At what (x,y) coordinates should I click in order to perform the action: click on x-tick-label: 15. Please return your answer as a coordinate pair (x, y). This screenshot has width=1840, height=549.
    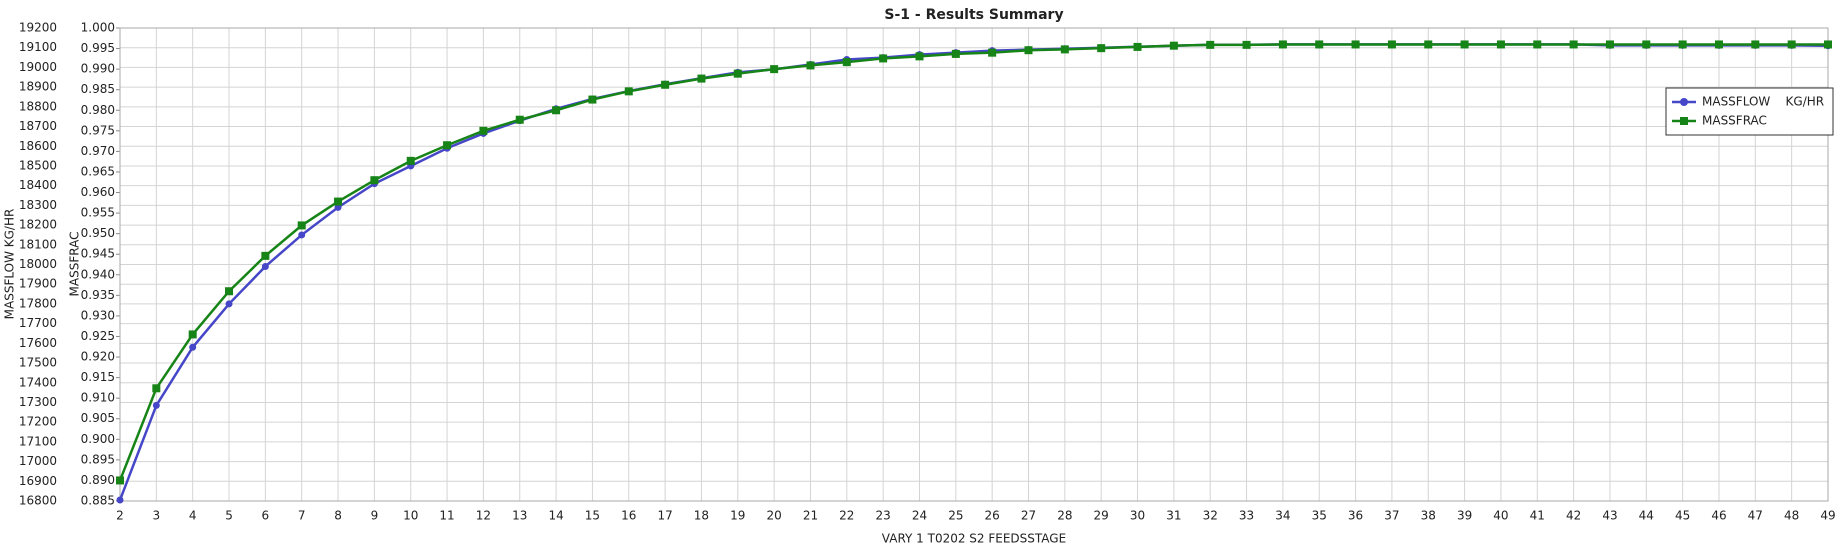
    Looking at the image, I should click on (592, 516).